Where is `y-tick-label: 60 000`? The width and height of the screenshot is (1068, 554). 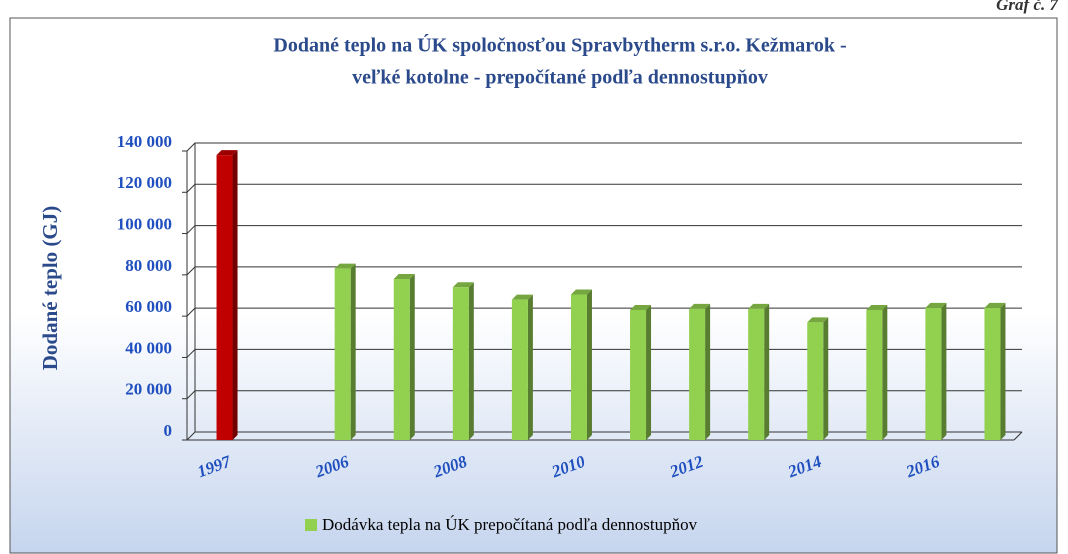
y-tick-label: 60 000 is located at coordinates (148, 306).